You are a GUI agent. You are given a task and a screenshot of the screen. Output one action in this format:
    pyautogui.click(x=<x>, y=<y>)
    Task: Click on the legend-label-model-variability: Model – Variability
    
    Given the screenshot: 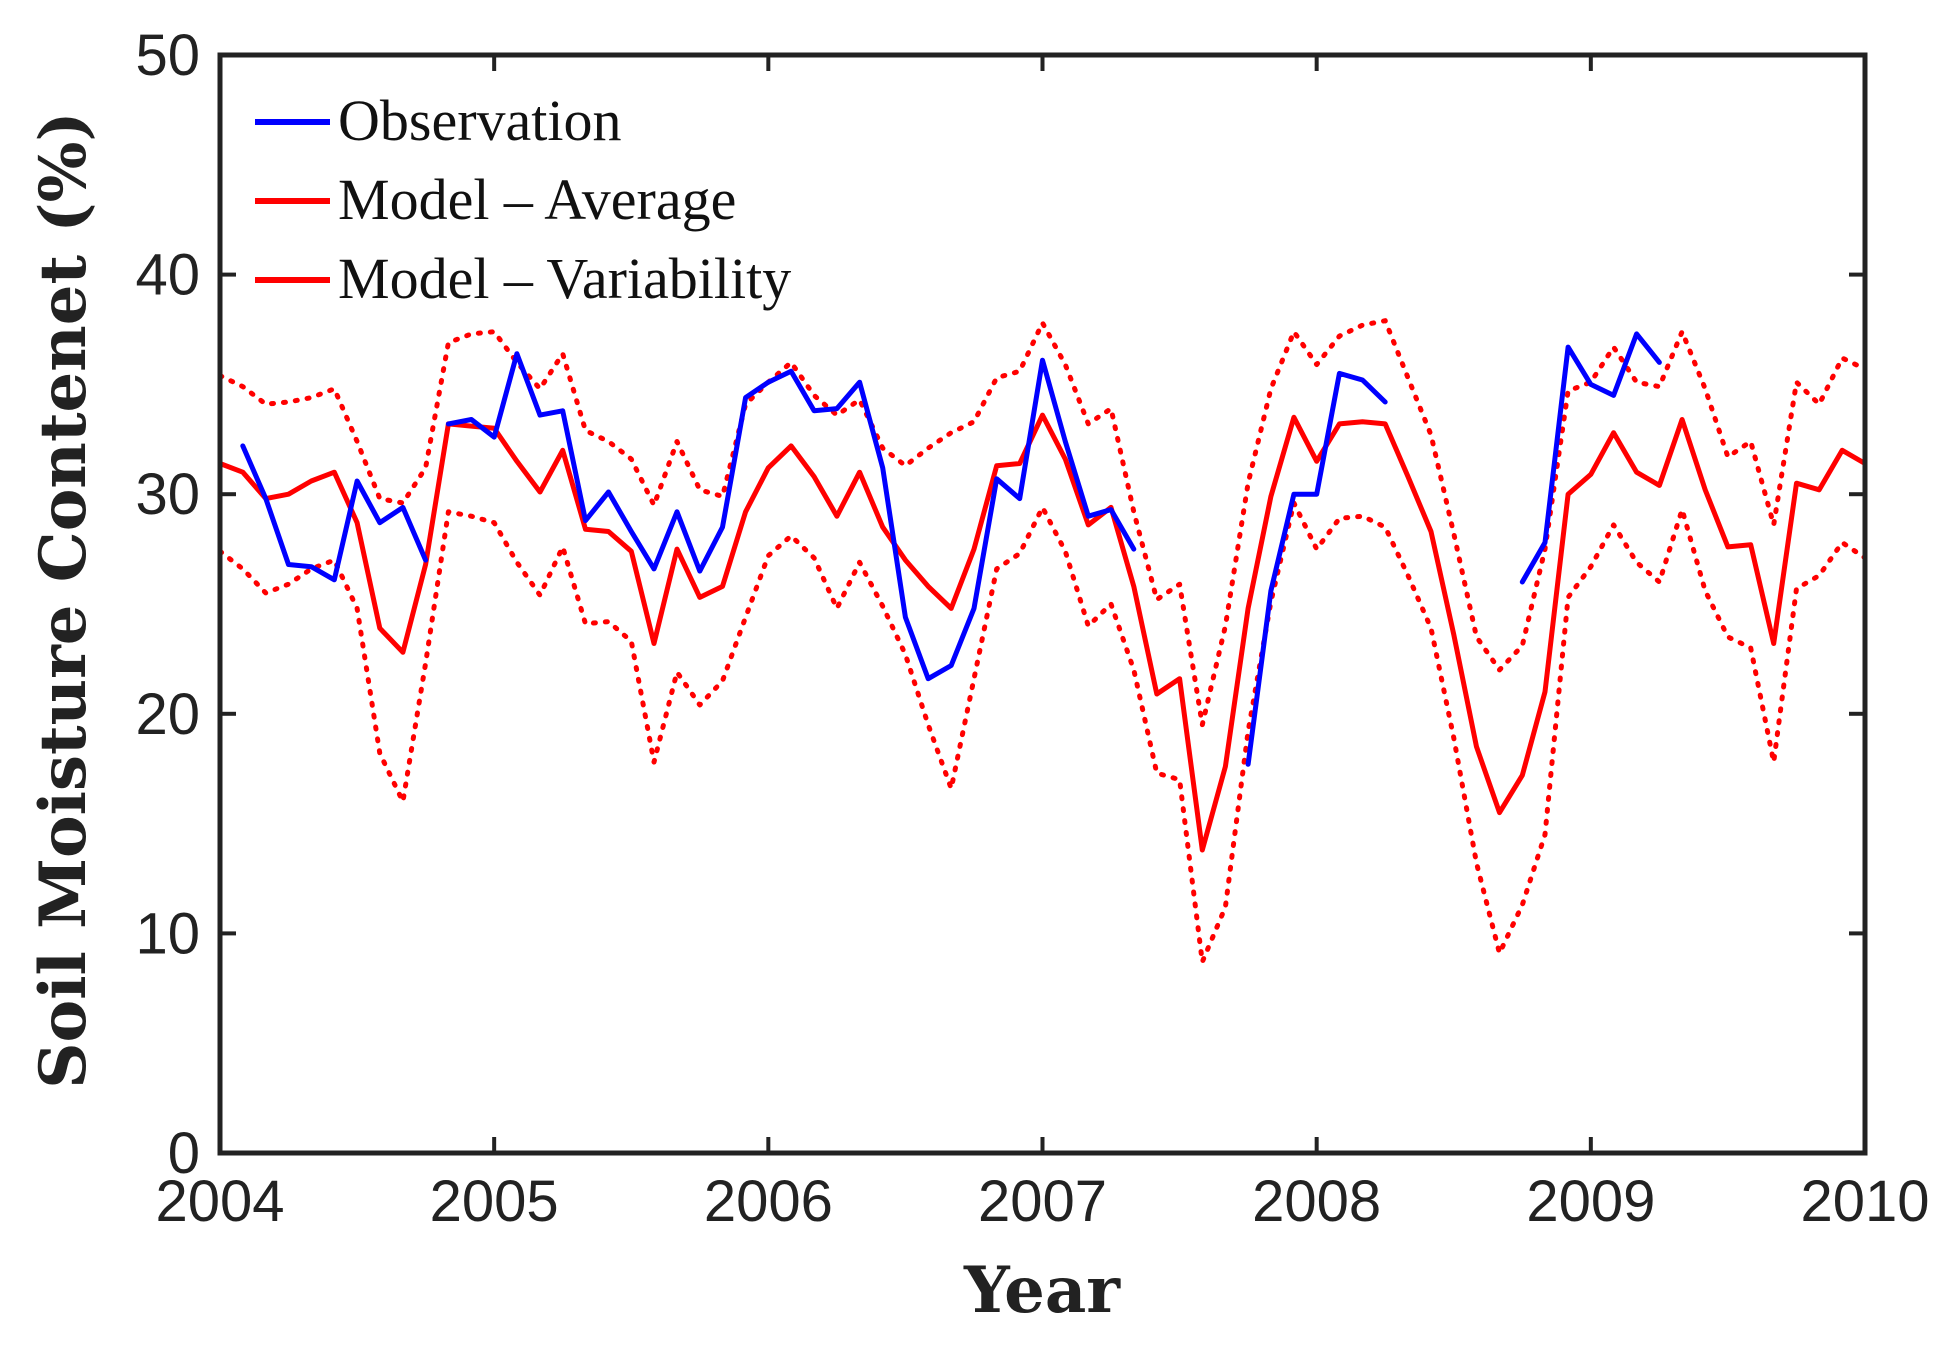 What is the action you would take?
    pyautogui.click(x=564, y=278)
    